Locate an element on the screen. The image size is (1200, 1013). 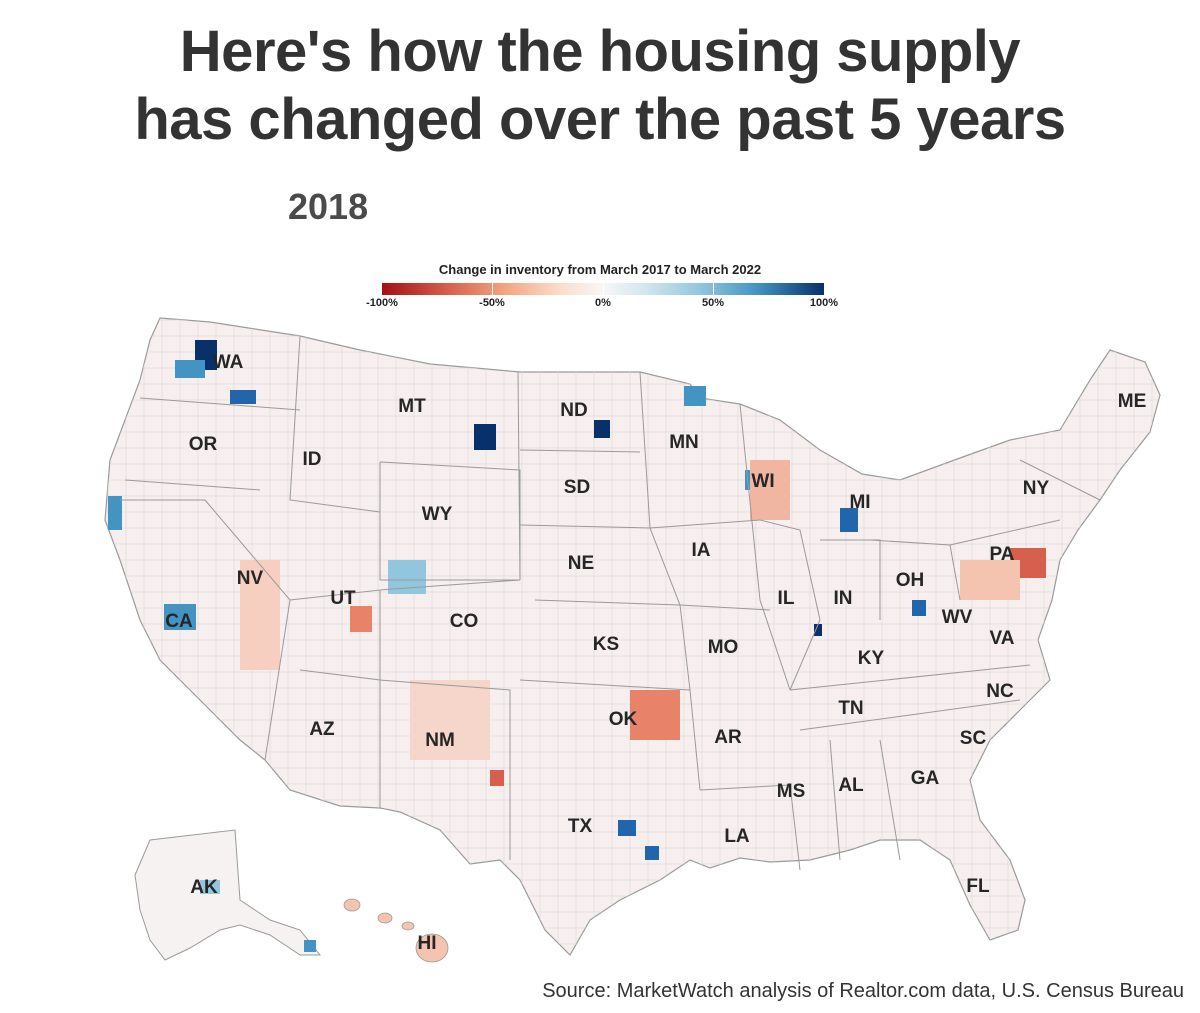
state-label-mi: MI is located at coordinates (859, 502).